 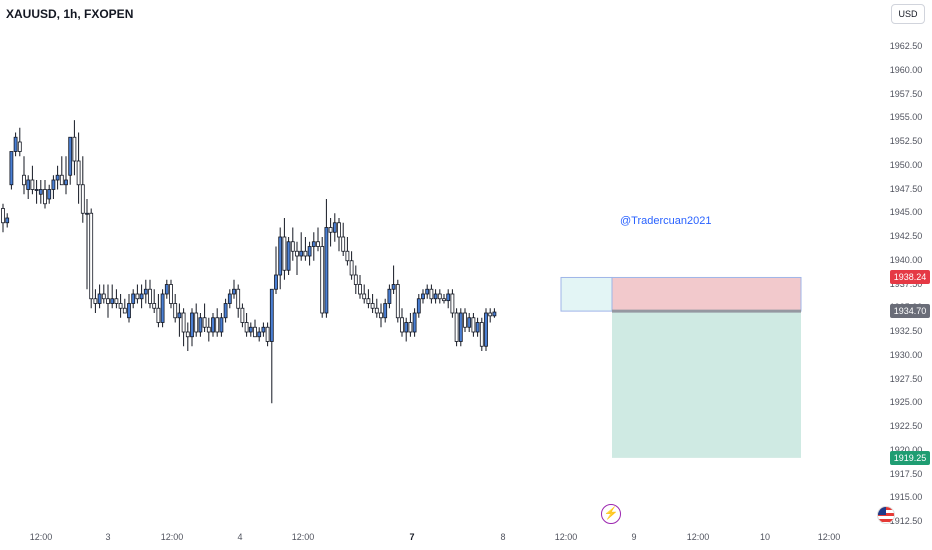 I want to click on price-axis-label: 1950.00, so click(x=906, y=164).